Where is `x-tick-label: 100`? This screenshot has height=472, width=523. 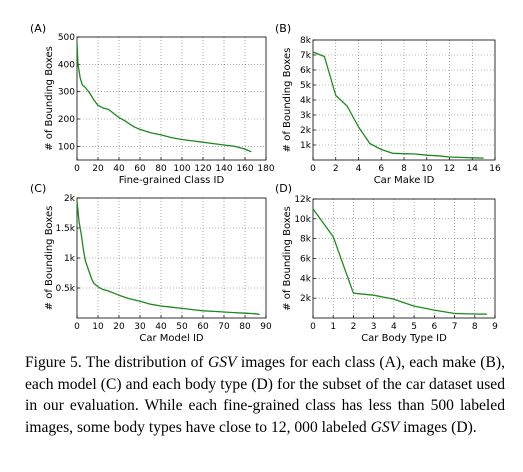
x-tick-label: 100 is located at coordinates (181, 169).